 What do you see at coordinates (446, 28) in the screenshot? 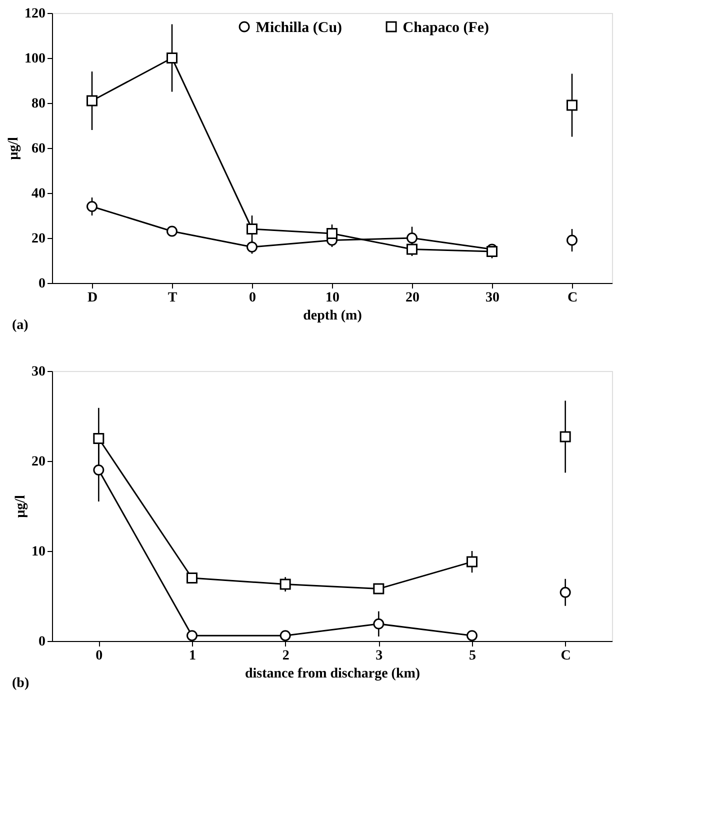
I see `legend-label: Chapaco (Fe)` at bounding box center [446, 28].